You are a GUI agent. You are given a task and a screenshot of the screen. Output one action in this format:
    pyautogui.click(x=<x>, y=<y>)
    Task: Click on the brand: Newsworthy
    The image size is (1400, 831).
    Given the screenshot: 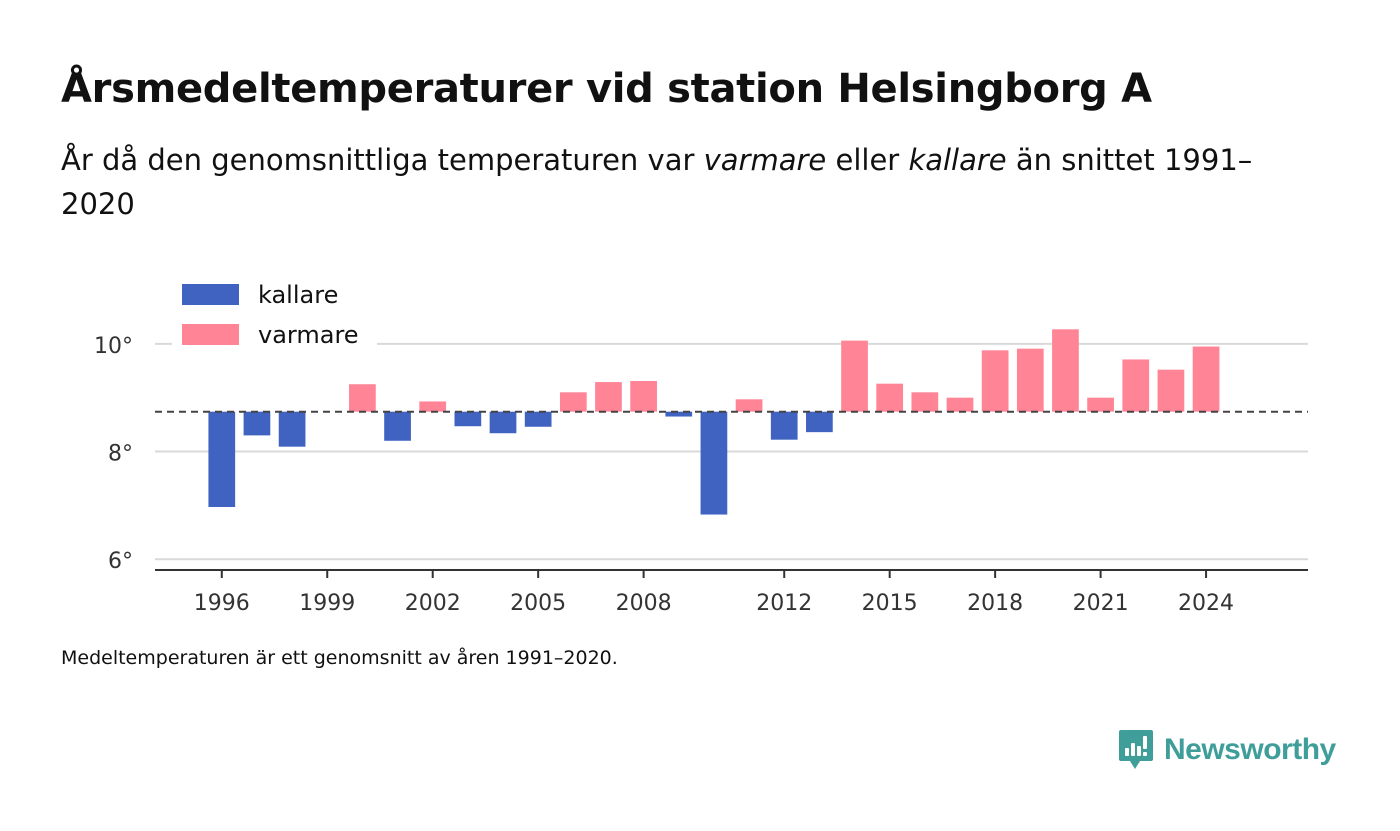 What is the action you would take?
    pyautogui.click(x=1227, y=750)
    